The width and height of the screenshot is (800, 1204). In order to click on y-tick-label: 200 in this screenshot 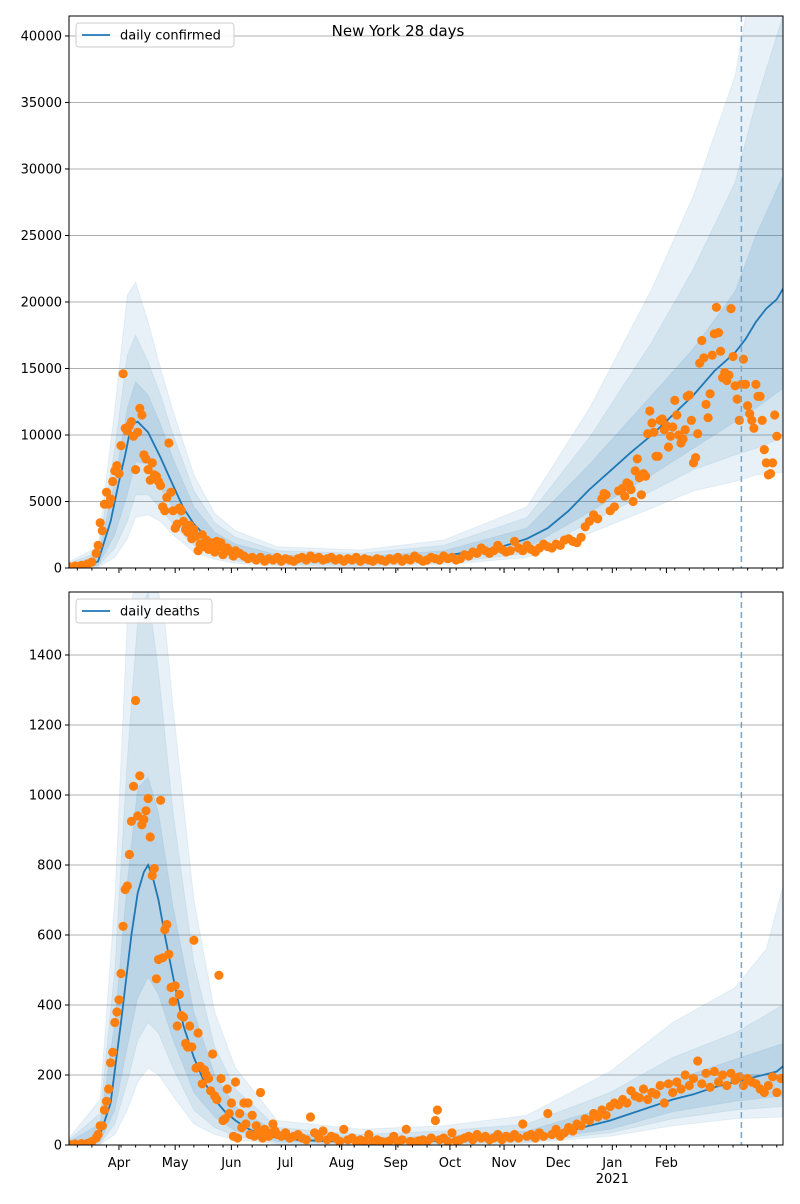, I will do `click(49, 1076)`.